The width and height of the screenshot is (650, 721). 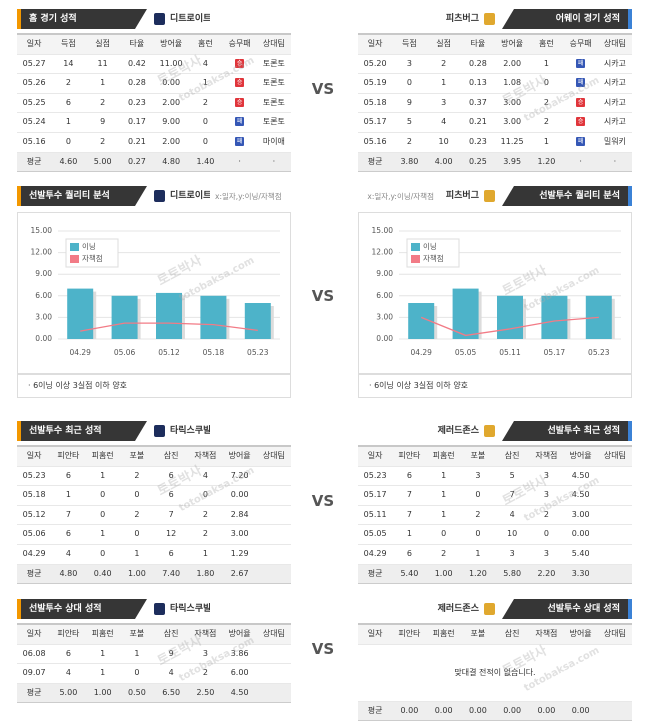 I want to click on table-cell: 1.20, so click(x=477, y=573).